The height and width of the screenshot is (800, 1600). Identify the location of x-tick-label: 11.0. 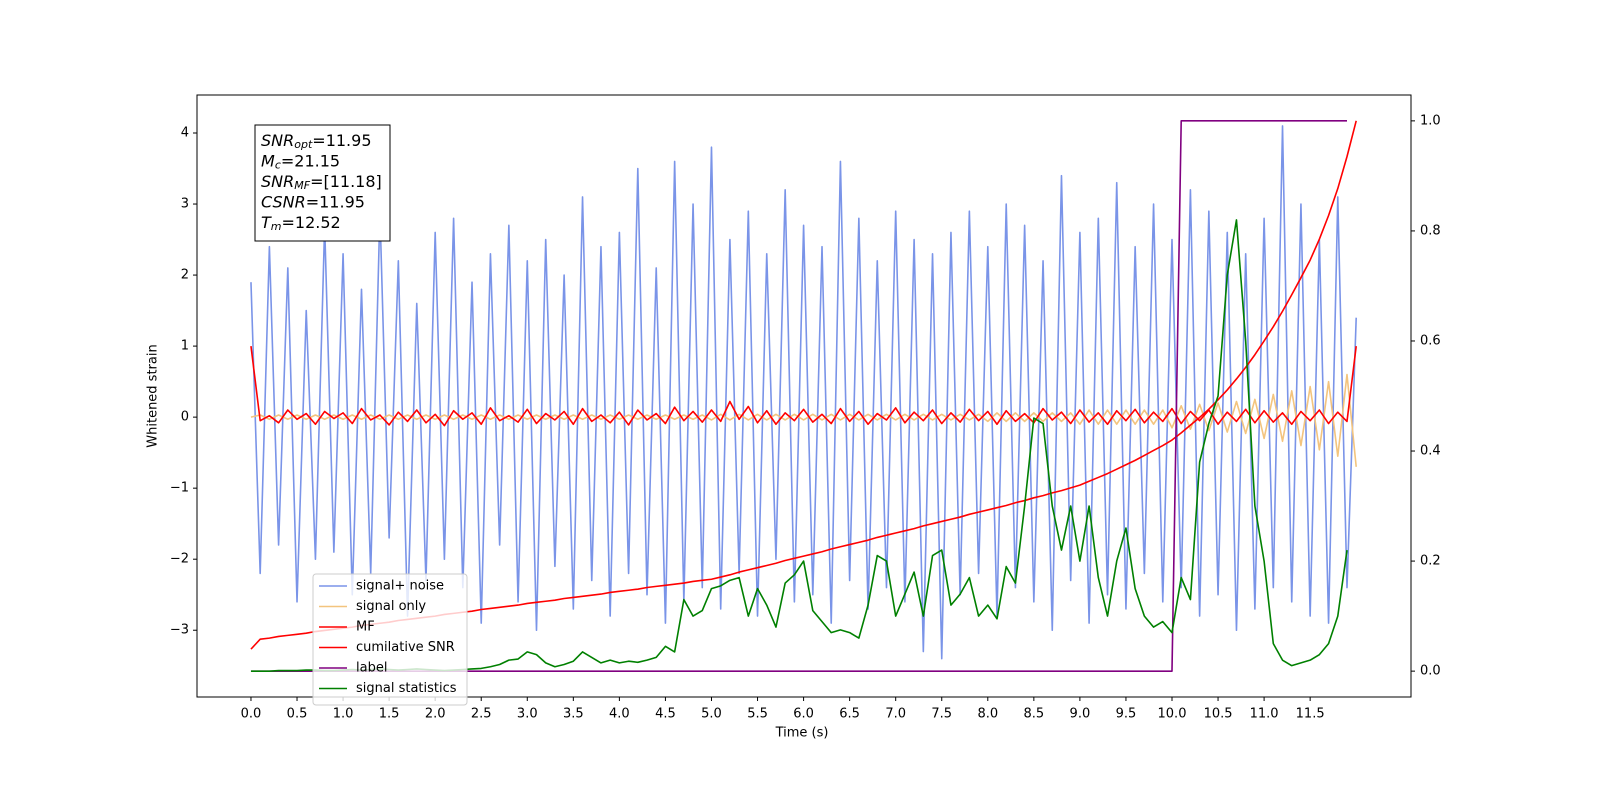
(1264, 714).